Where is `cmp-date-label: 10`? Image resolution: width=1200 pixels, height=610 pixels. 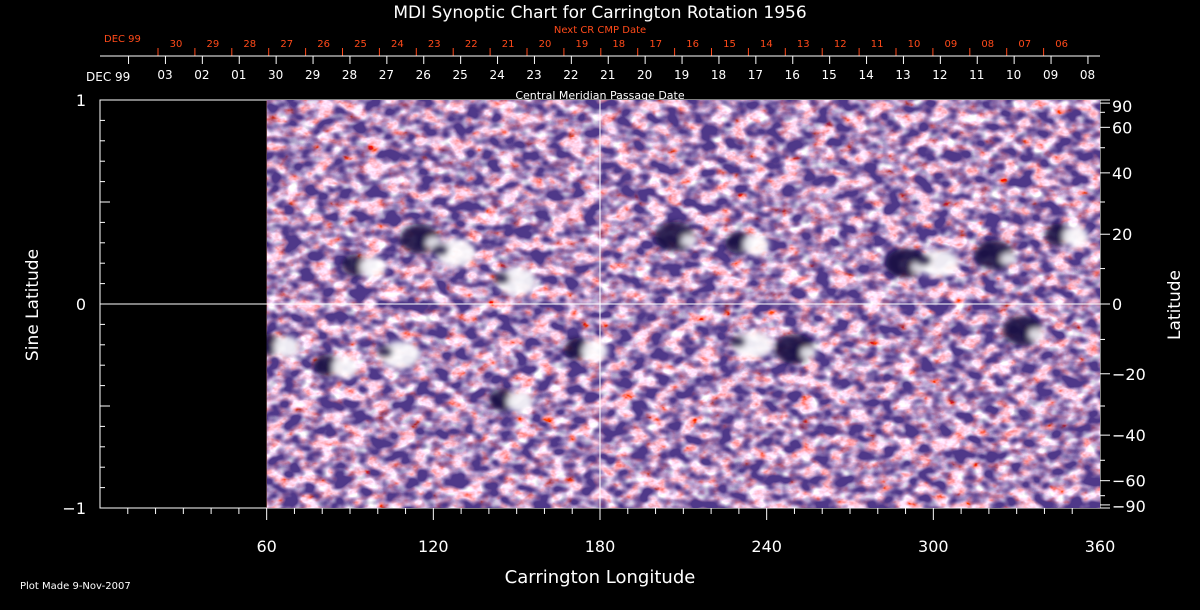 cmp-date-label: 10 is located at coordinates (1013, 75).